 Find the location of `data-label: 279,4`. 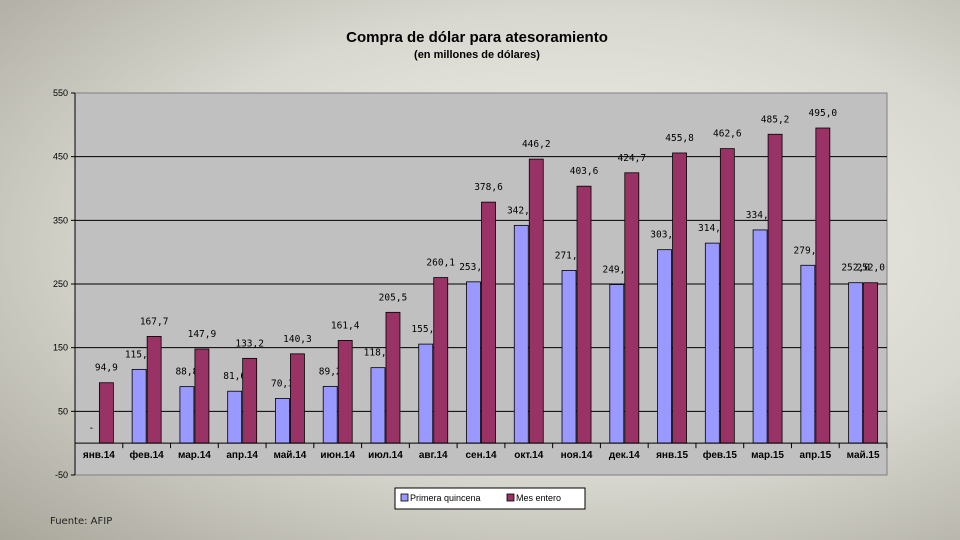

data-label: 279,4 is located at coordinates (808, 250).